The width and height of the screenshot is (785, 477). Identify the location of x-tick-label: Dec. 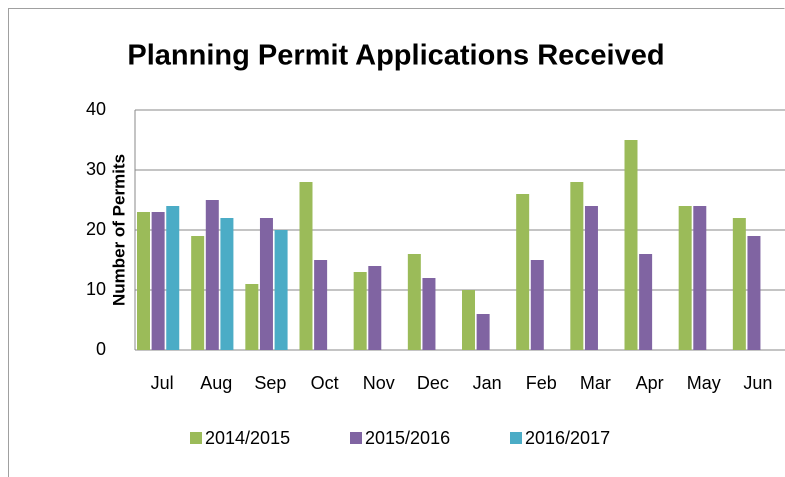
(433, 383).